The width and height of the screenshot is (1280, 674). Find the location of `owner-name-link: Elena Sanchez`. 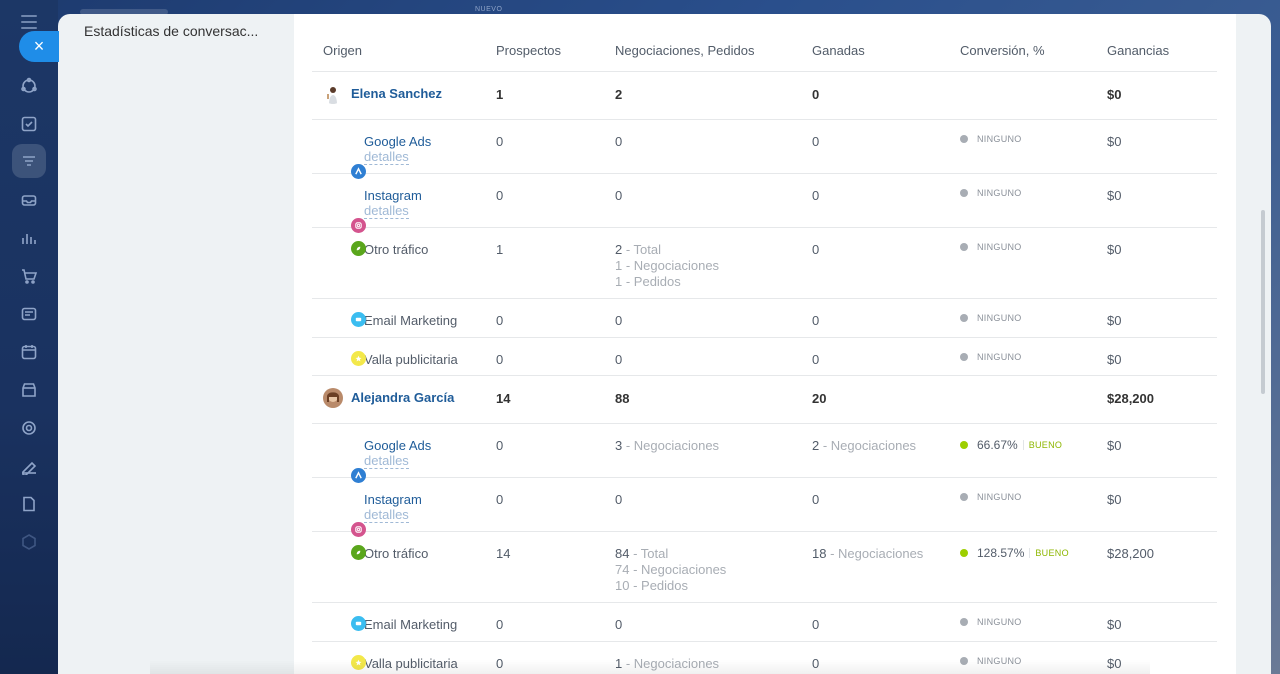

owner-name-link: Elena Sanchez is located at coordinates (397, 93).